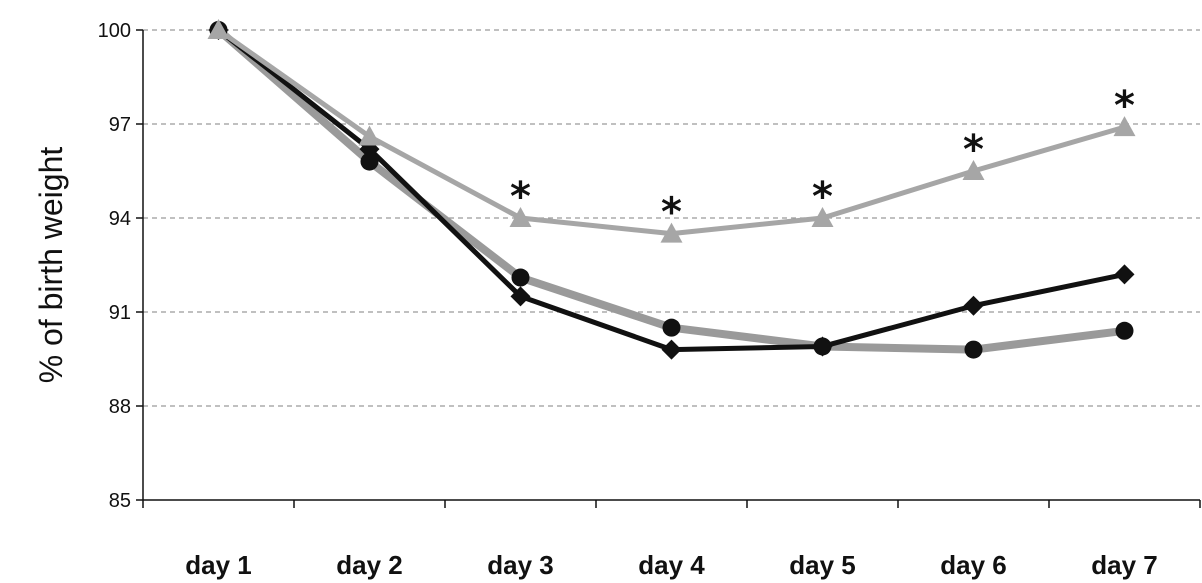 The width and height of the screenshot is (1202, 583). I want to click on y-tick-label: 88, so click(120, 407).